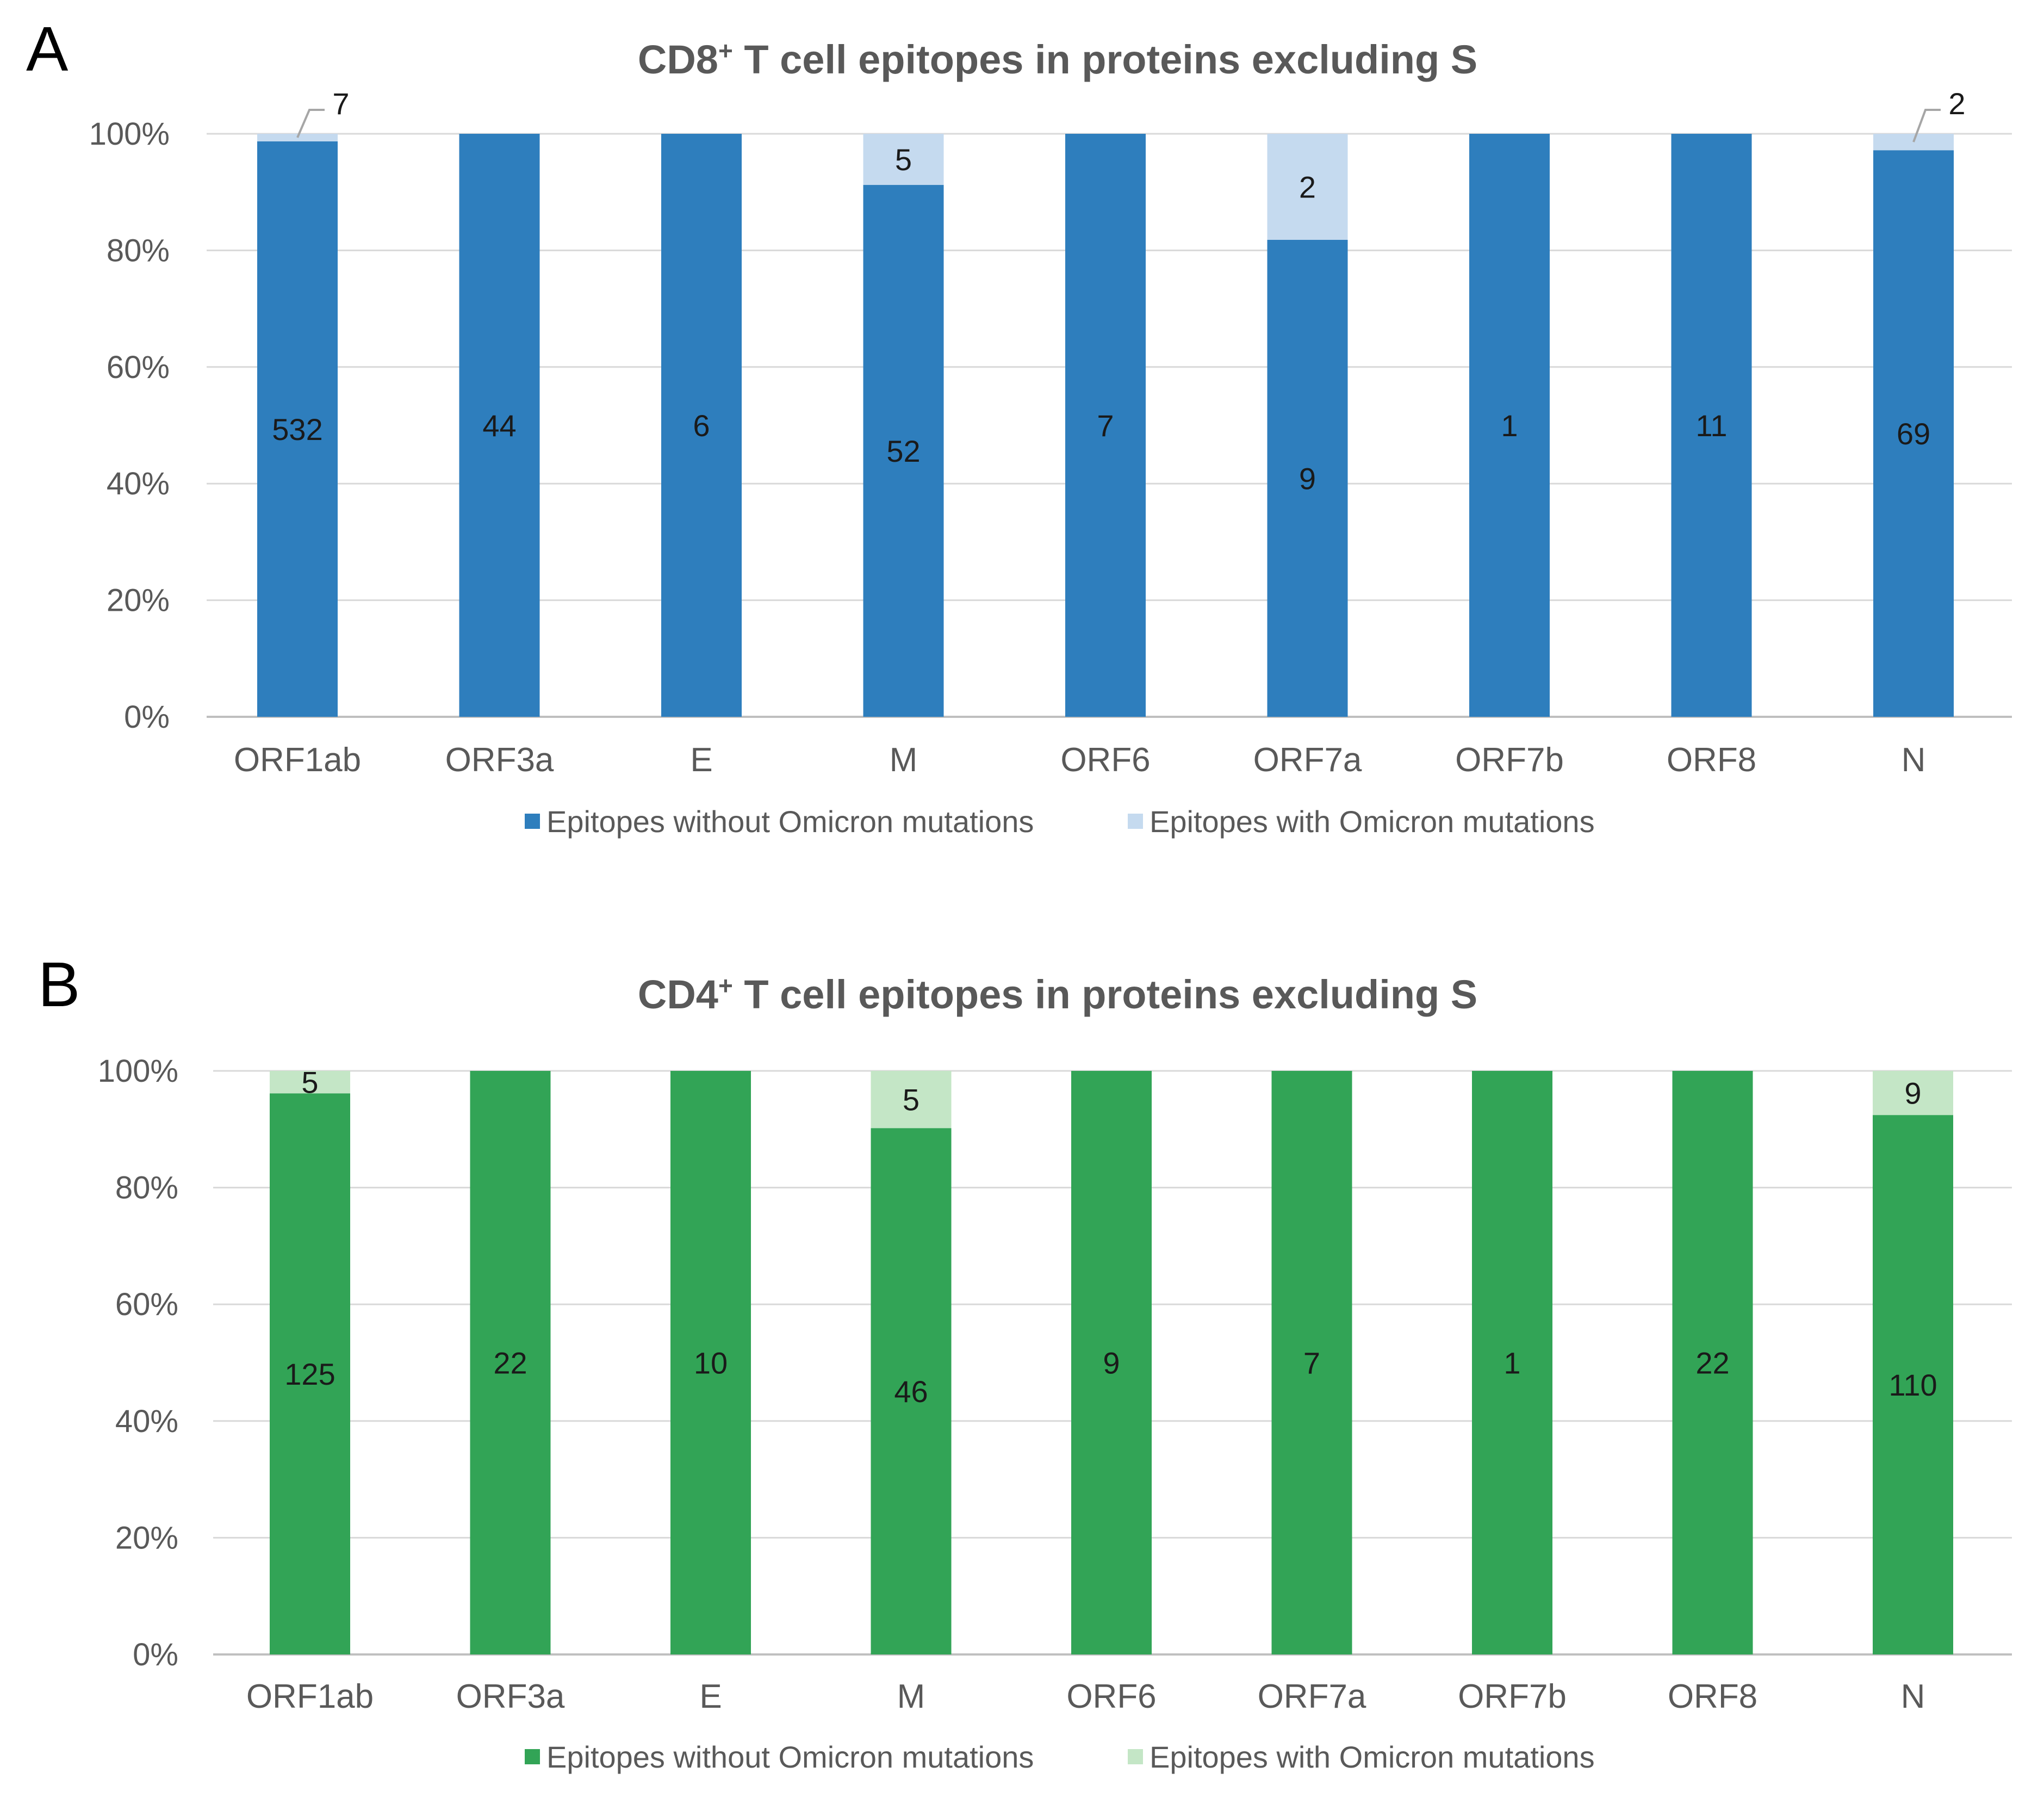 This screenshot has width=2044, height=1810. I want to click on data-label: 52, so click(903, 451).